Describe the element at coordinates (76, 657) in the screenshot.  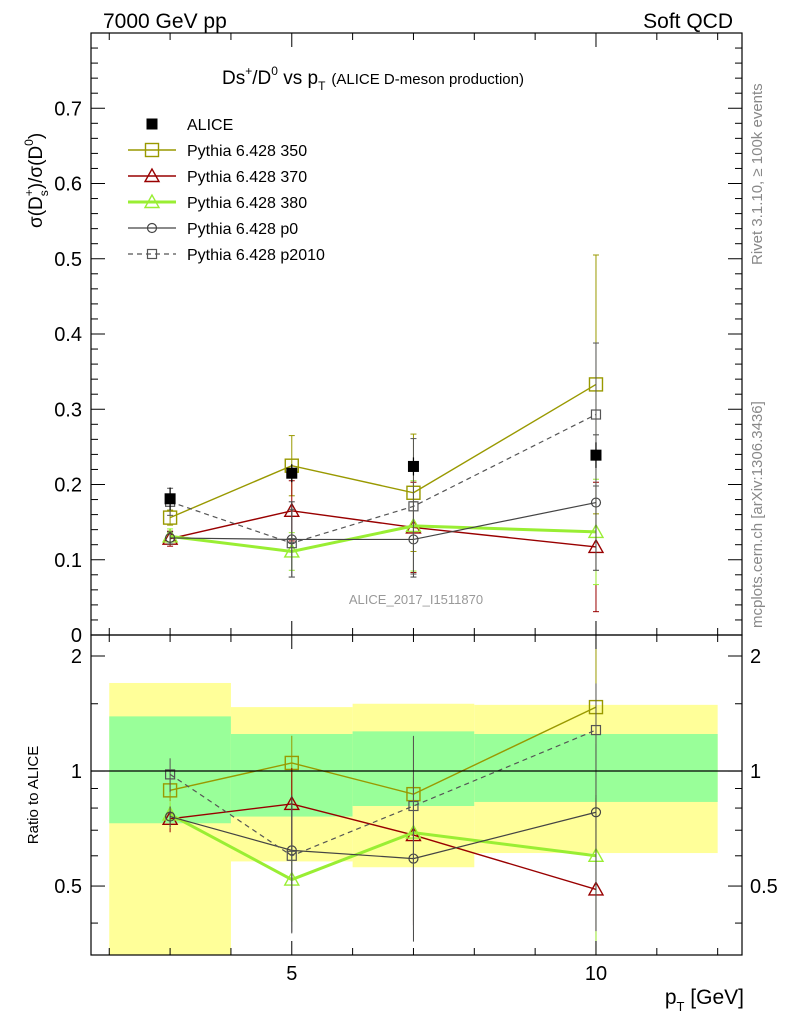
I see `ratio-y-tick-label: 2` at that location.